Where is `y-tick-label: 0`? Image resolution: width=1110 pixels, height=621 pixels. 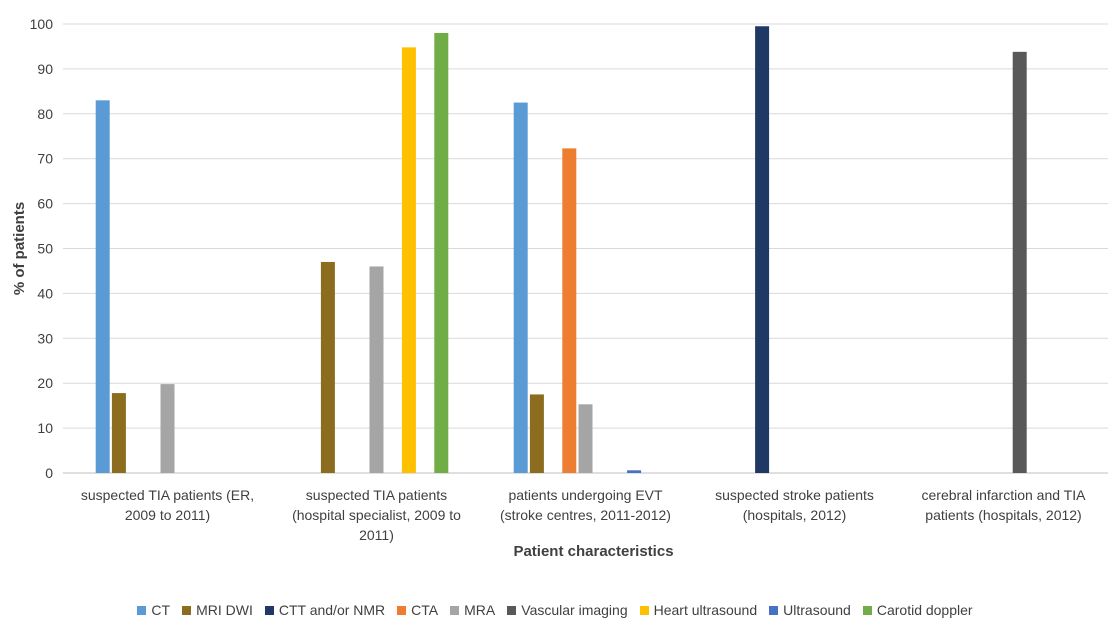
y-tick-label: 0 is located at coordinates (49, 473).